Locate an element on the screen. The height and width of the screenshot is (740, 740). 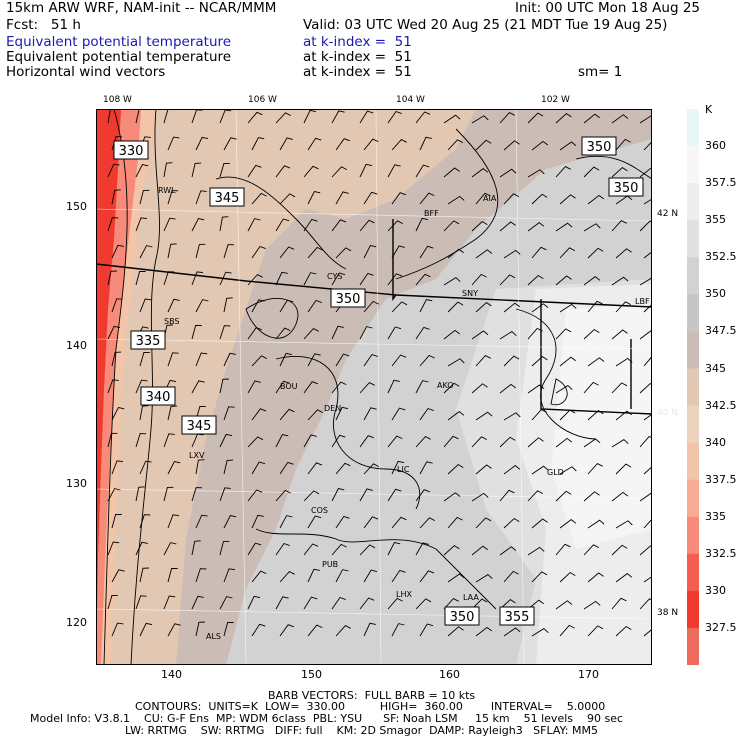
lon-label: 108 W is located at coordinates (117, 100).